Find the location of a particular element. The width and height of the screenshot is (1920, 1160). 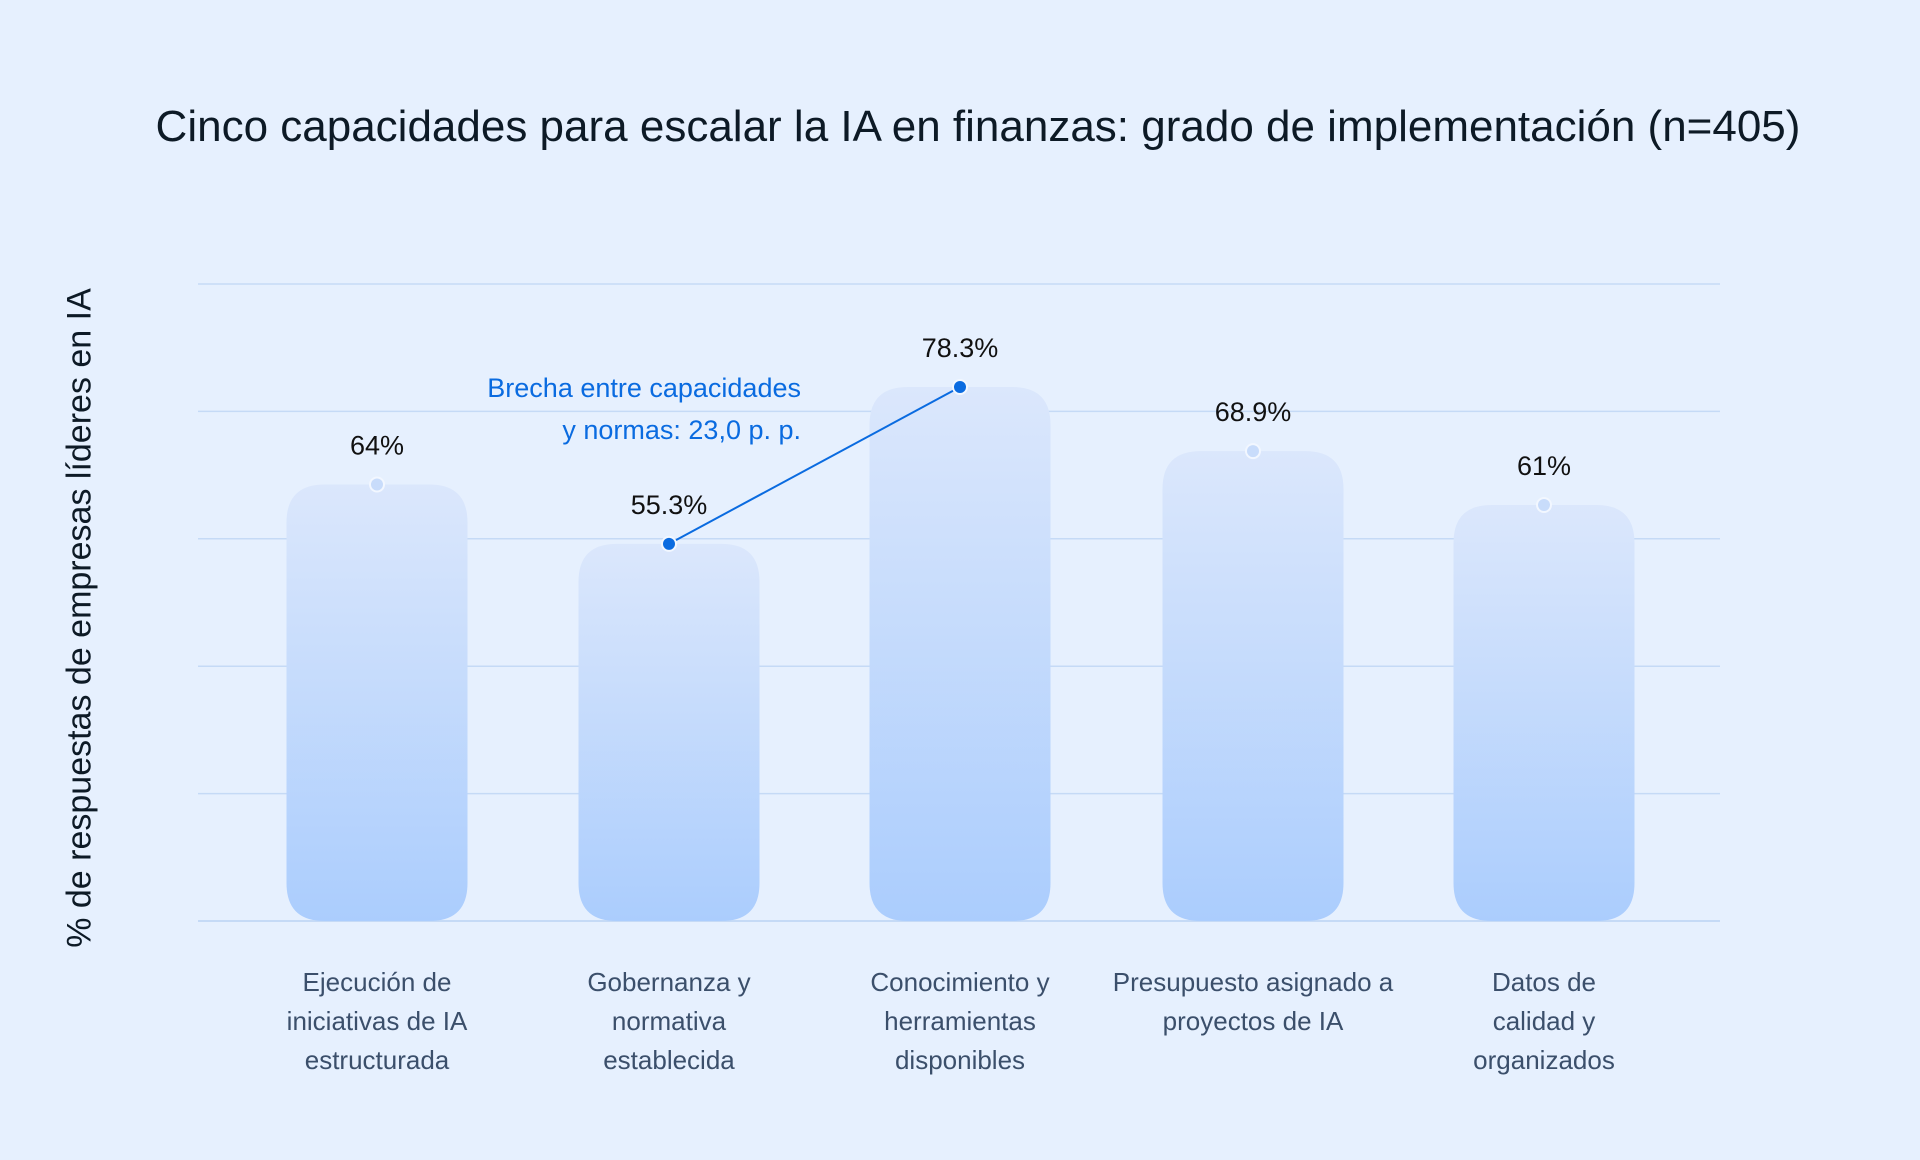

category-label: Presupuesto asignado a proyectos de IA is located at coordinates (1253, 1001).